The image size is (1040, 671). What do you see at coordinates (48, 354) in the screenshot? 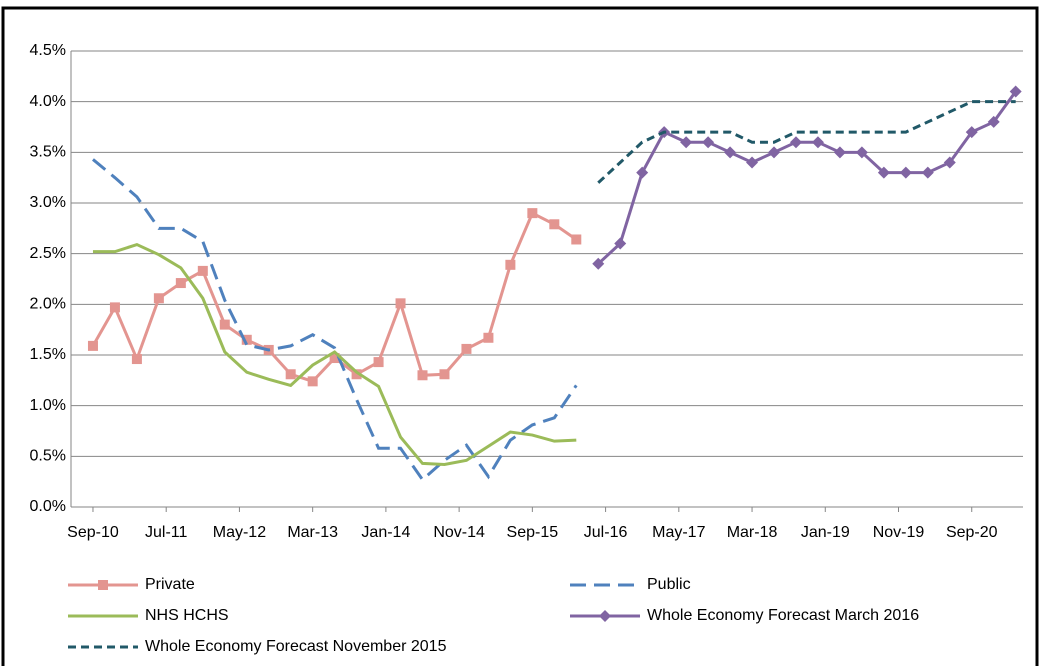
I see `y-tick-label: 1.5%` at bounding box center [48, 354].